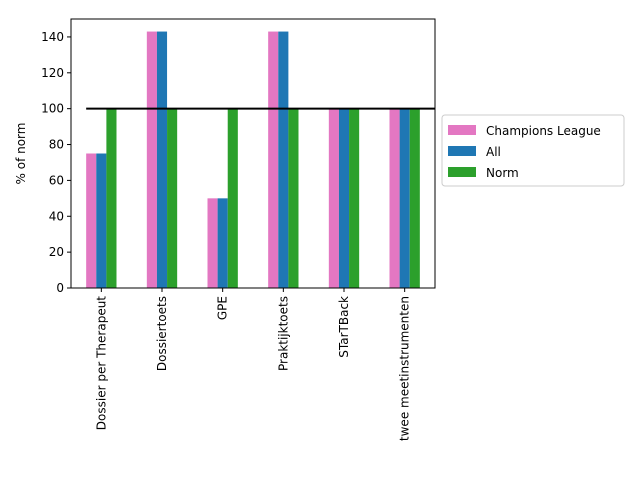  I want to click on y-tick-label: 100, so click(52, 109).